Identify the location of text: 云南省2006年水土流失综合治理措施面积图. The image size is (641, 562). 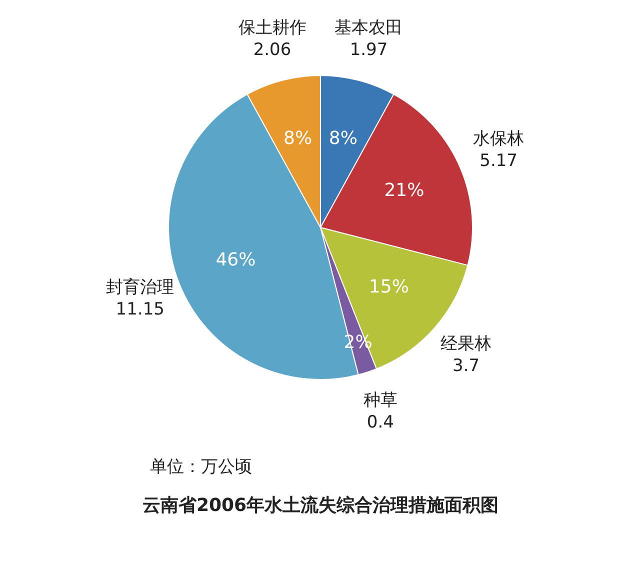
(320, 505).